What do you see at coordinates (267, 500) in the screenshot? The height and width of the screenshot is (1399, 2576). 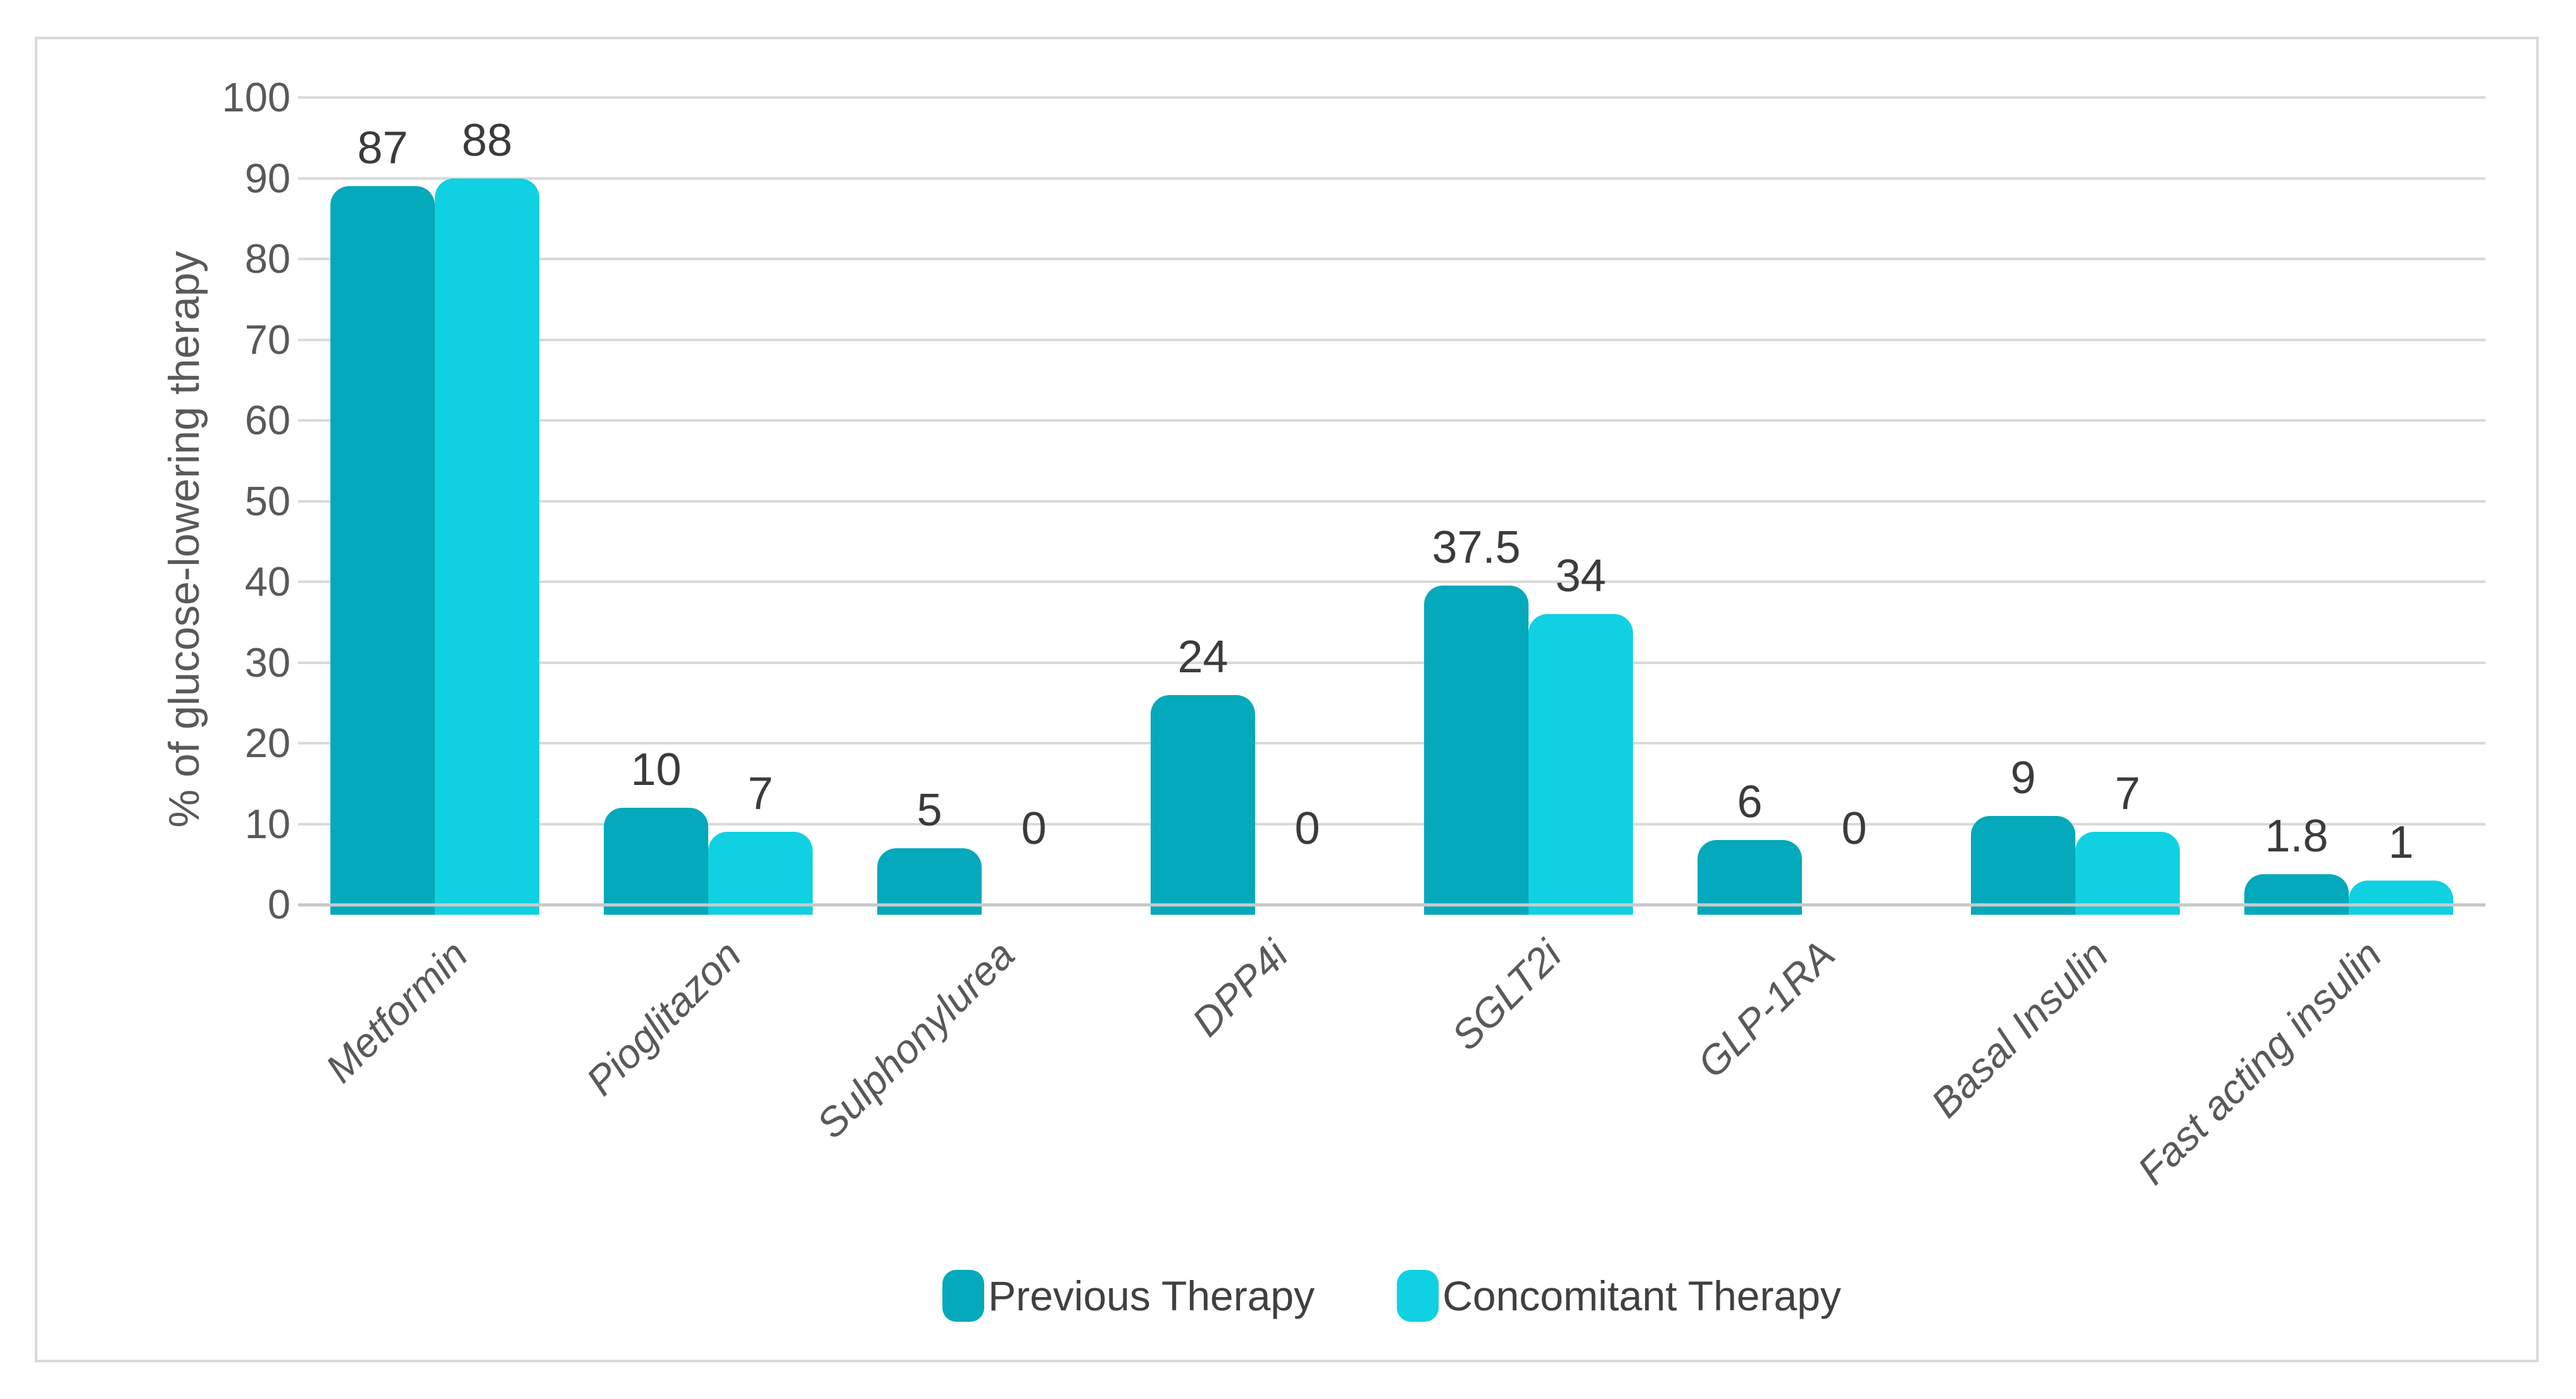 I see `y-tick-label-50: 50` at bounding box center [267, 500].